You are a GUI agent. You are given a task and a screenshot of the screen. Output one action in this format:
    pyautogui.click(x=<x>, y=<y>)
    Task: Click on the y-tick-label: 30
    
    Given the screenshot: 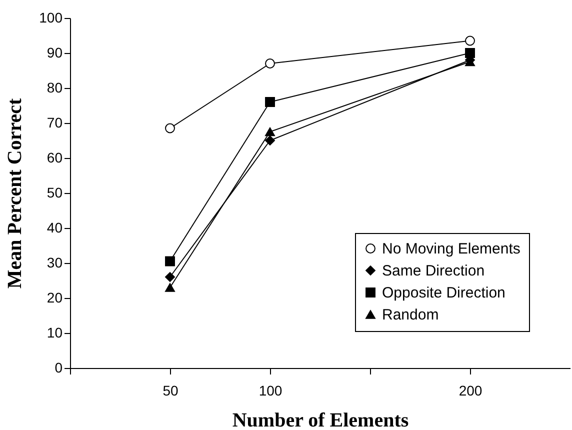 What is the action you would take?
    pyautogui.click(x=54, y=262)
    